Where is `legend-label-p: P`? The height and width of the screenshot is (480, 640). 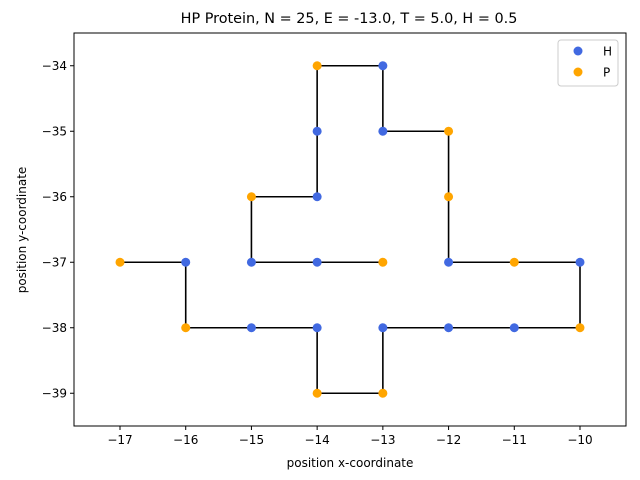
legend-label-p: P is located at coordinates (606, 72).